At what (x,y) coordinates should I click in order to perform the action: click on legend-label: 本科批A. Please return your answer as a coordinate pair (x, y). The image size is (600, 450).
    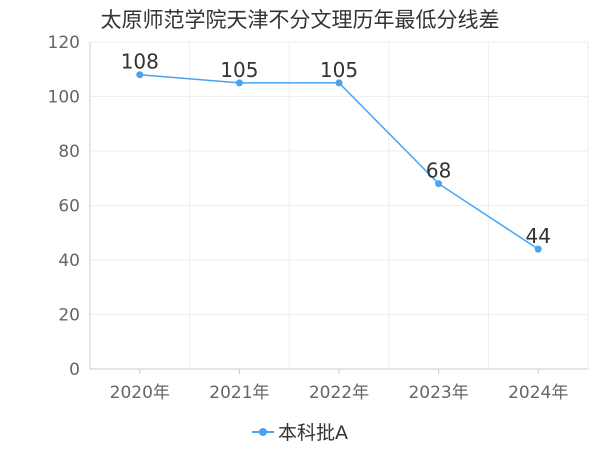
    Looking at the image, I should click on (313, 433).